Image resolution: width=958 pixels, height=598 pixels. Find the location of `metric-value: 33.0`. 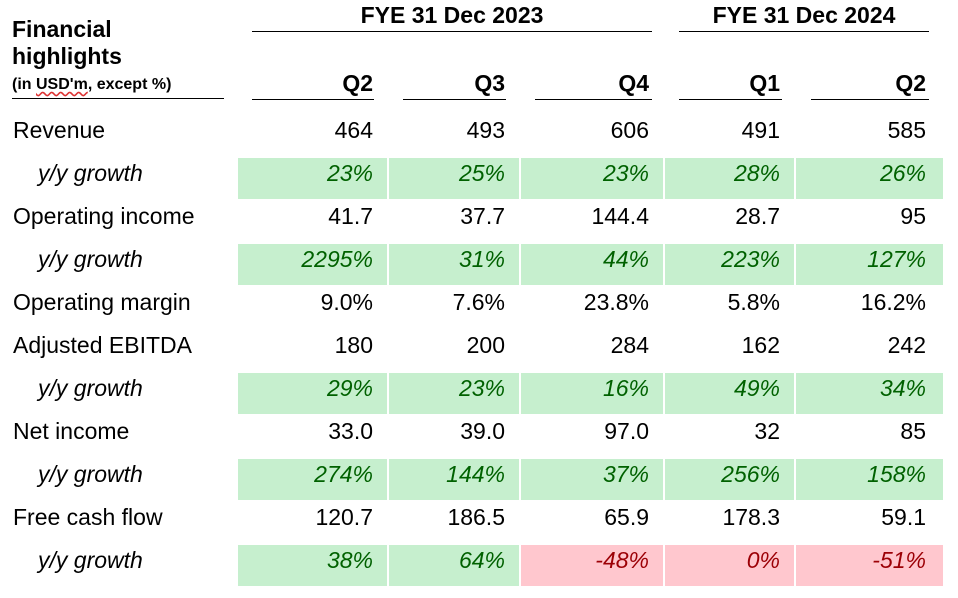

metric-value: 33.0 is located at coordinates (350, 431).